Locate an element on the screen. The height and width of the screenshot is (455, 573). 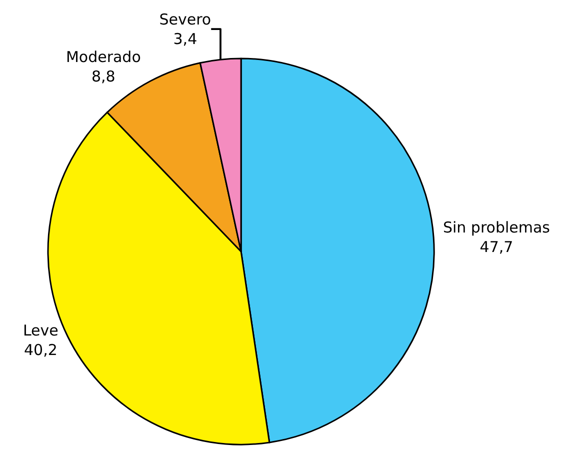
data-label: 3,4 is located at coordinates (185, 39).